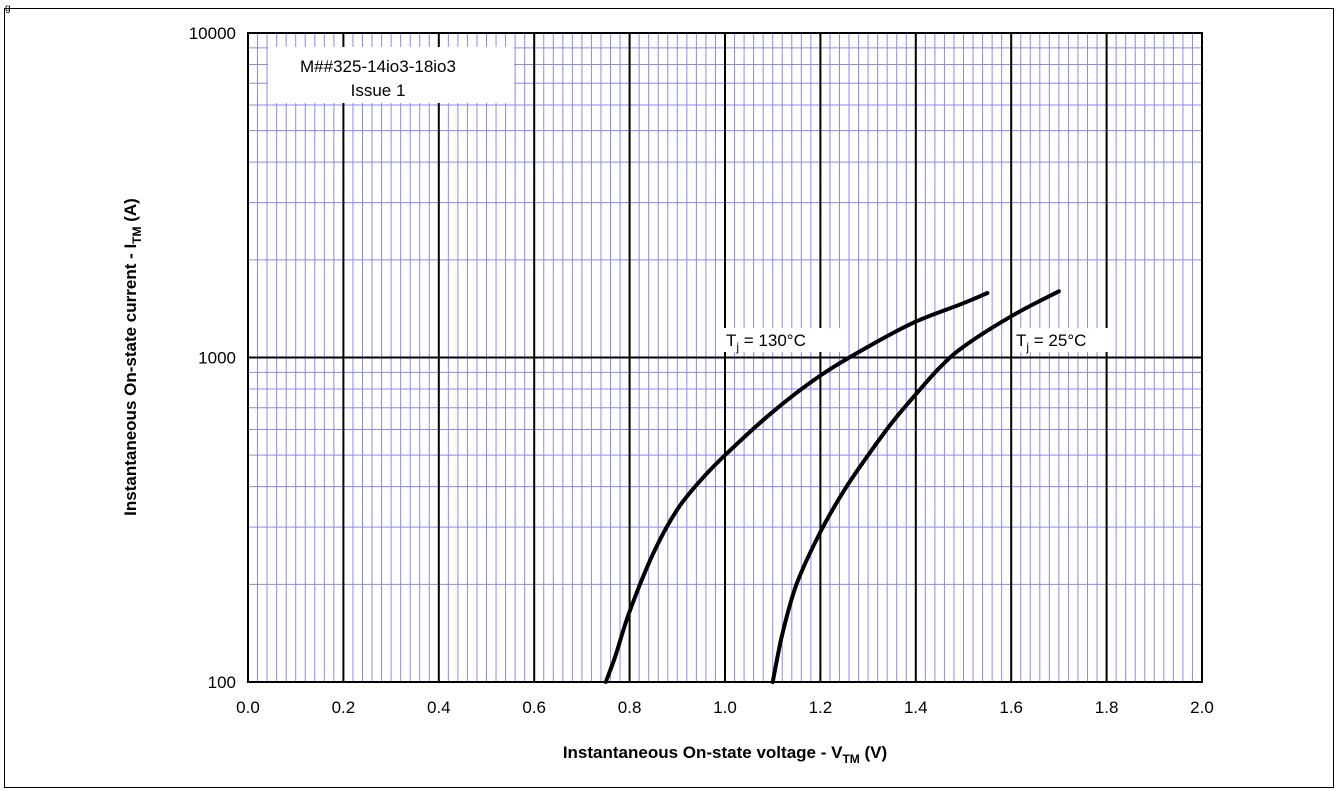 The width and height of the screenshot is (1338, 791). What do you see at coordinates (630, 707) in the screenshot?
I see `x-tick-label: 0.8` at bounding box center [630, 707].